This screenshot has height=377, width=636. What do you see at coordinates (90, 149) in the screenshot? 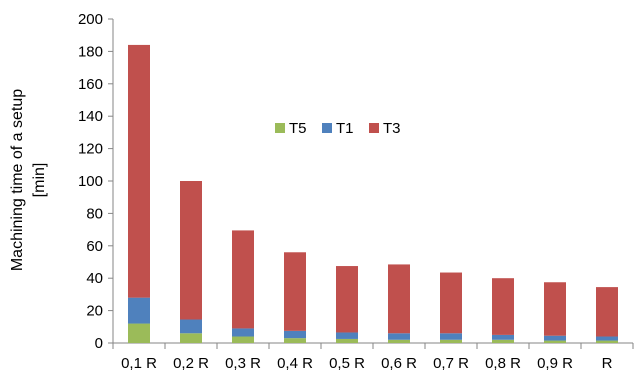
I see `y-tick-label: 120` at bounding box center [90, 149].